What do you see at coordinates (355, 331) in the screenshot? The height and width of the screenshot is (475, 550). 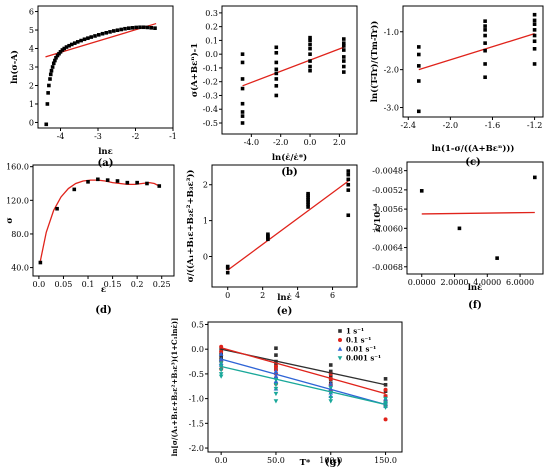 I see `legend-entry: 1 s⁻¹` at bounding box center [355, 331].